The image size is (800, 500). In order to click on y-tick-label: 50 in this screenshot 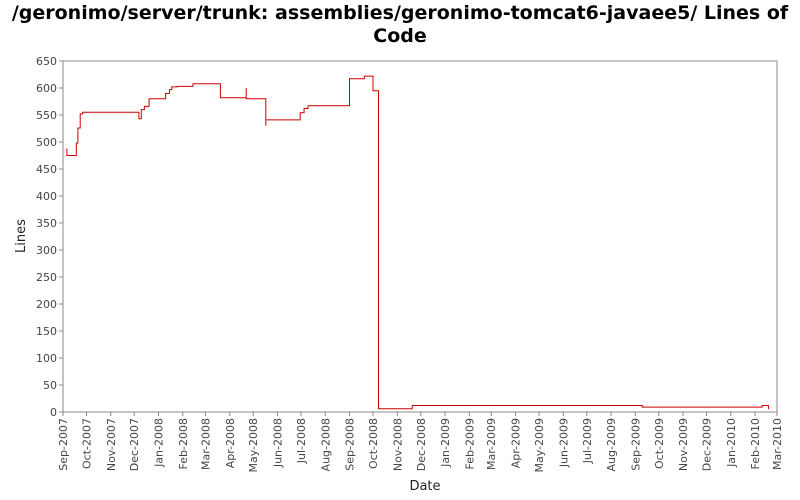, I will do `click(50, 385)`.